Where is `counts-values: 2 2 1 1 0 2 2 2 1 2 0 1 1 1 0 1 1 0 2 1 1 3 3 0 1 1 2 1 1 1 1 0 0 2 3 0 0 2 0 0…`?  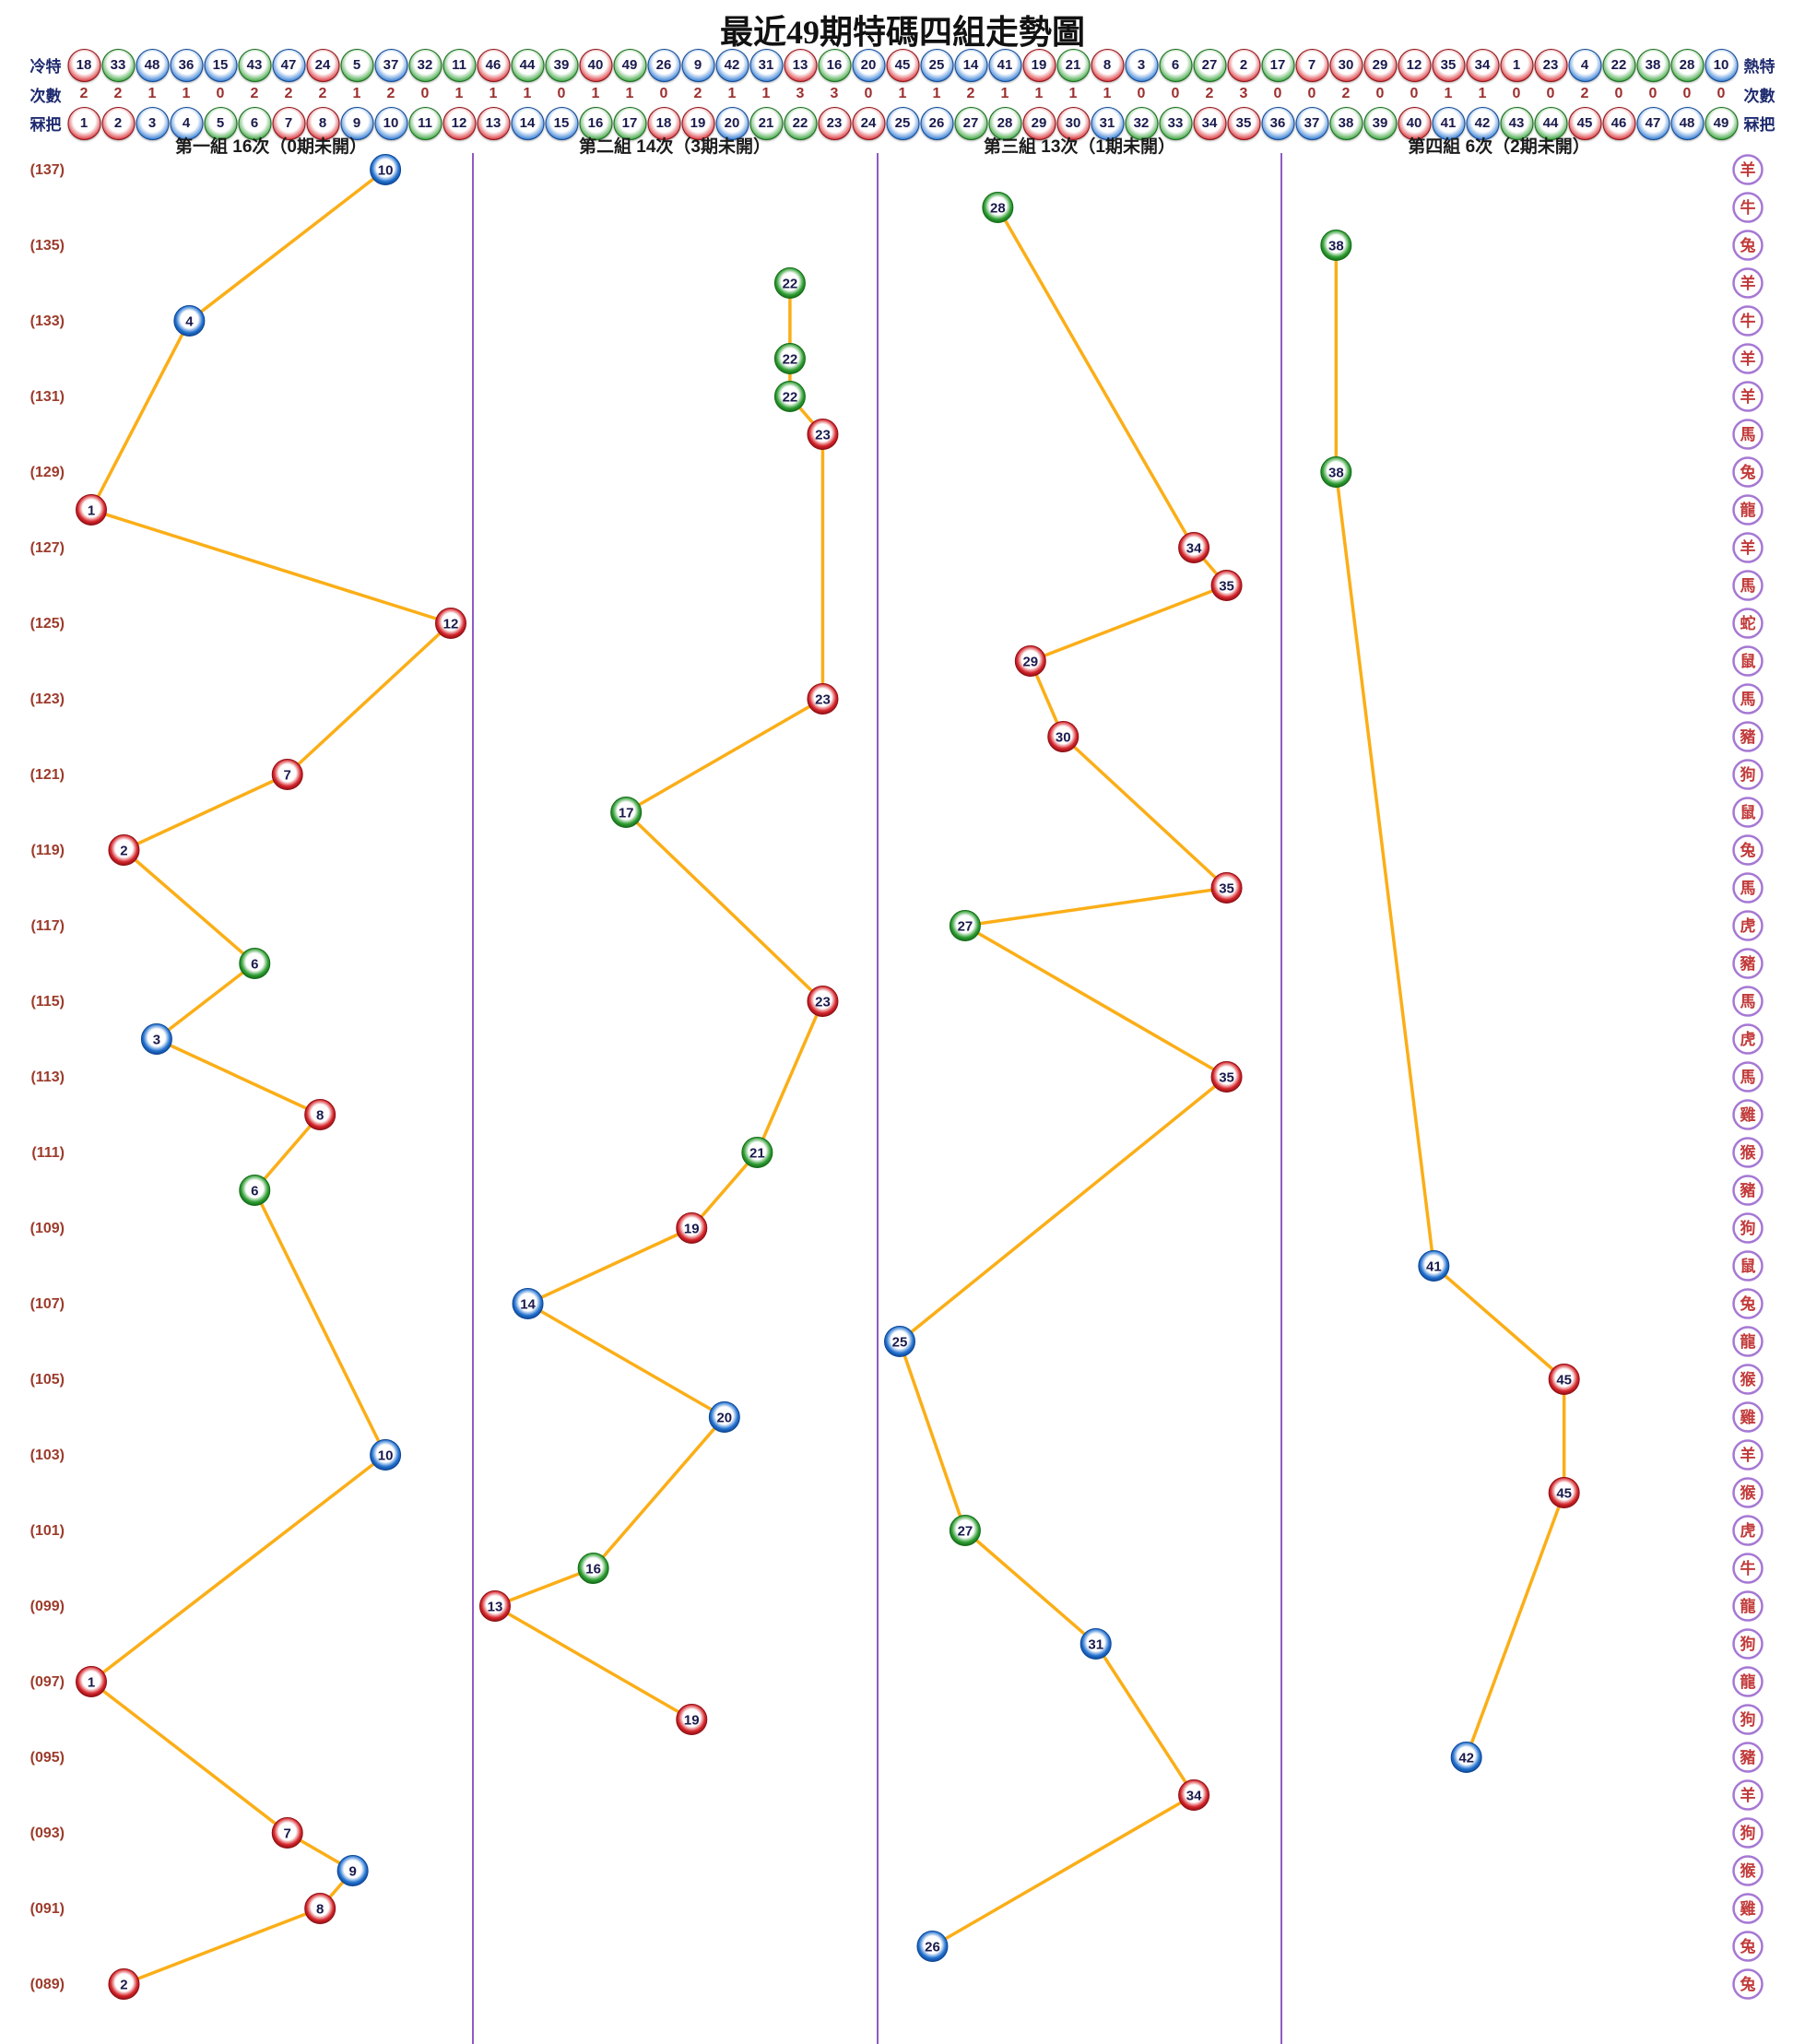
counts-values: 2 2 1 1 0 2 2 2 1 2 0 1 1 1 0 1 1 0 2 1 1 3 3 0 1 1 2 1 1 1 1 0 0 2 3 0 0 2 0 0… is located at coordinates (903, 94).